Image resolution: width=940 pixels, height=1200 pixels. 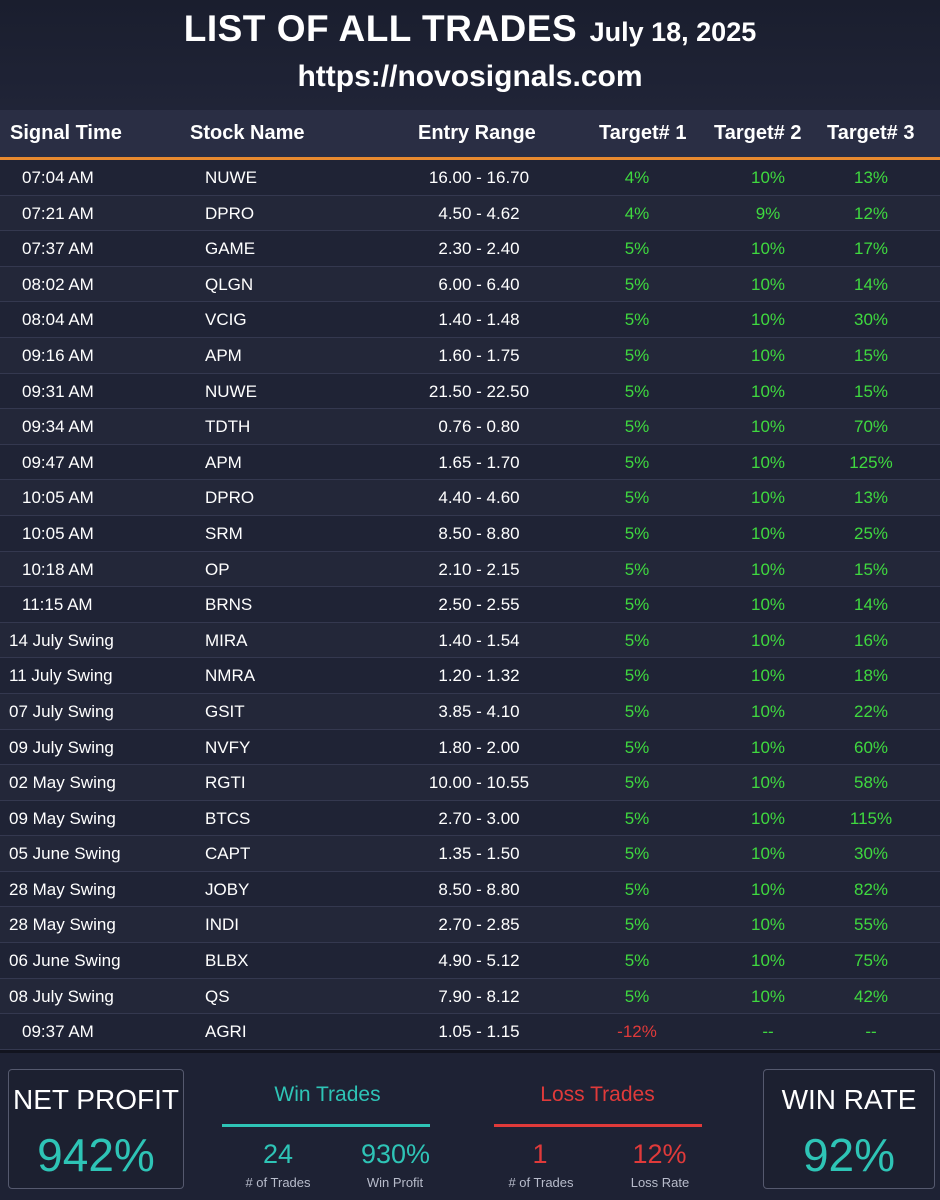 I want to click on entry-range-cell: 2.70 - 3.00, so click(x=479, y=818).